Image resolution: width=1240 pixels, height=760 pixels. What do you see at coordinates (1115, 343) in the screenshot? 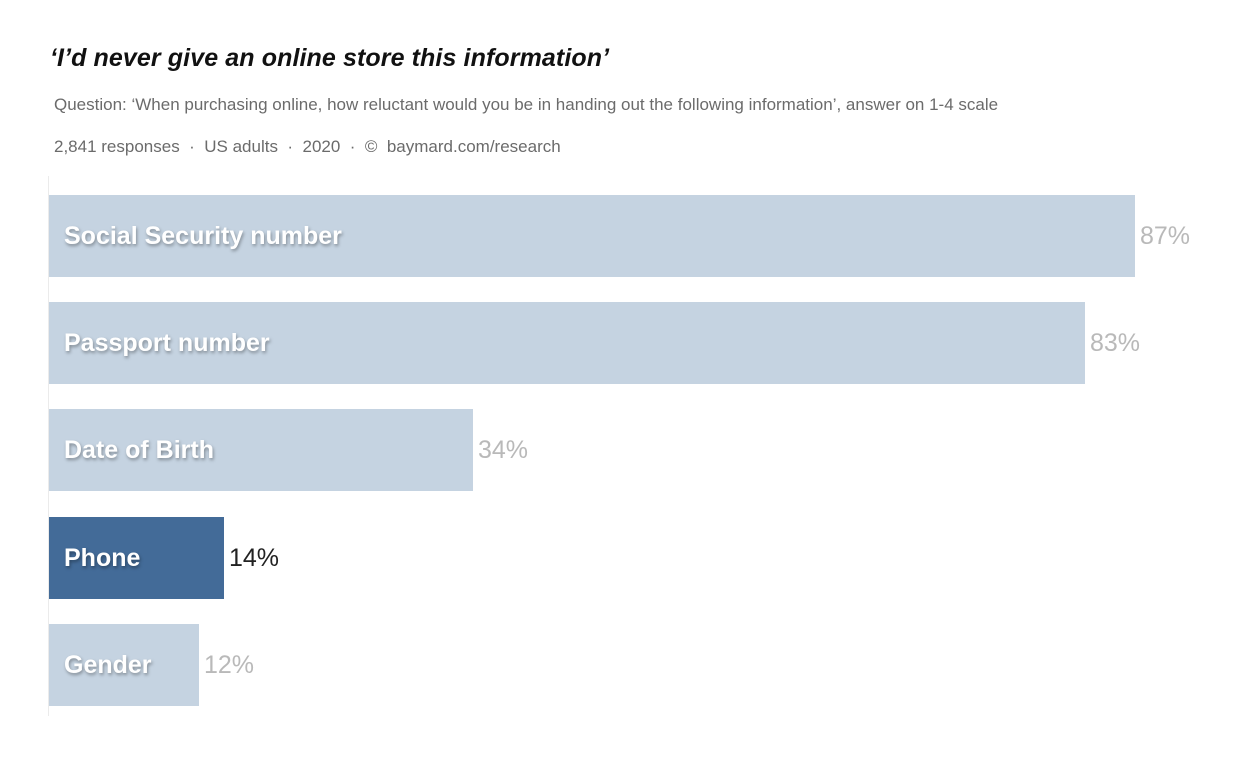
I see `bar-value-label: 83%` at bounding box center [1115, 343].